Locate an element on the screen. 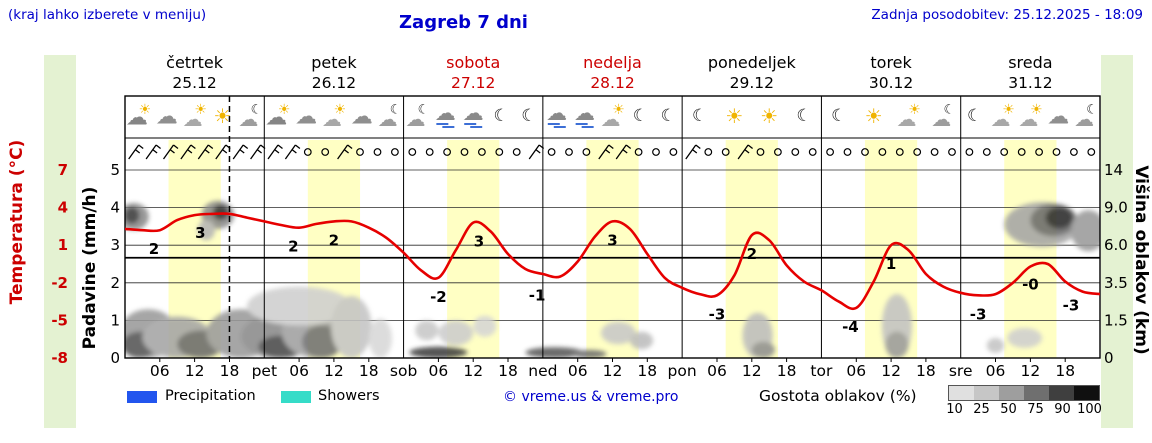 The image size is (1152, 443). cloud-height-axis-ticks: 14 9.0 6.0 3.5 1.5 0 is located at coordinates (1116, 264).